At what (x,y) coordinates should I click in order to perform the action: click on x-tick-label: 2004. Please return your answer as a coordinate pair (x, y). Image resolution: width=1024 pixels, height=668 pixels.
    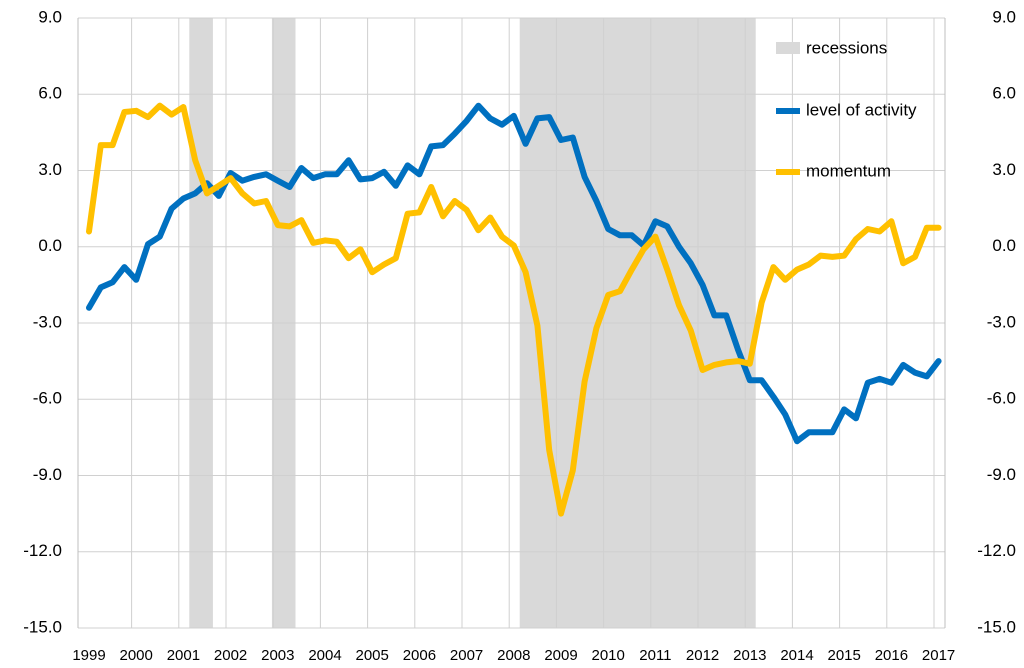
    Looking at the image, I should click on (324, 655).